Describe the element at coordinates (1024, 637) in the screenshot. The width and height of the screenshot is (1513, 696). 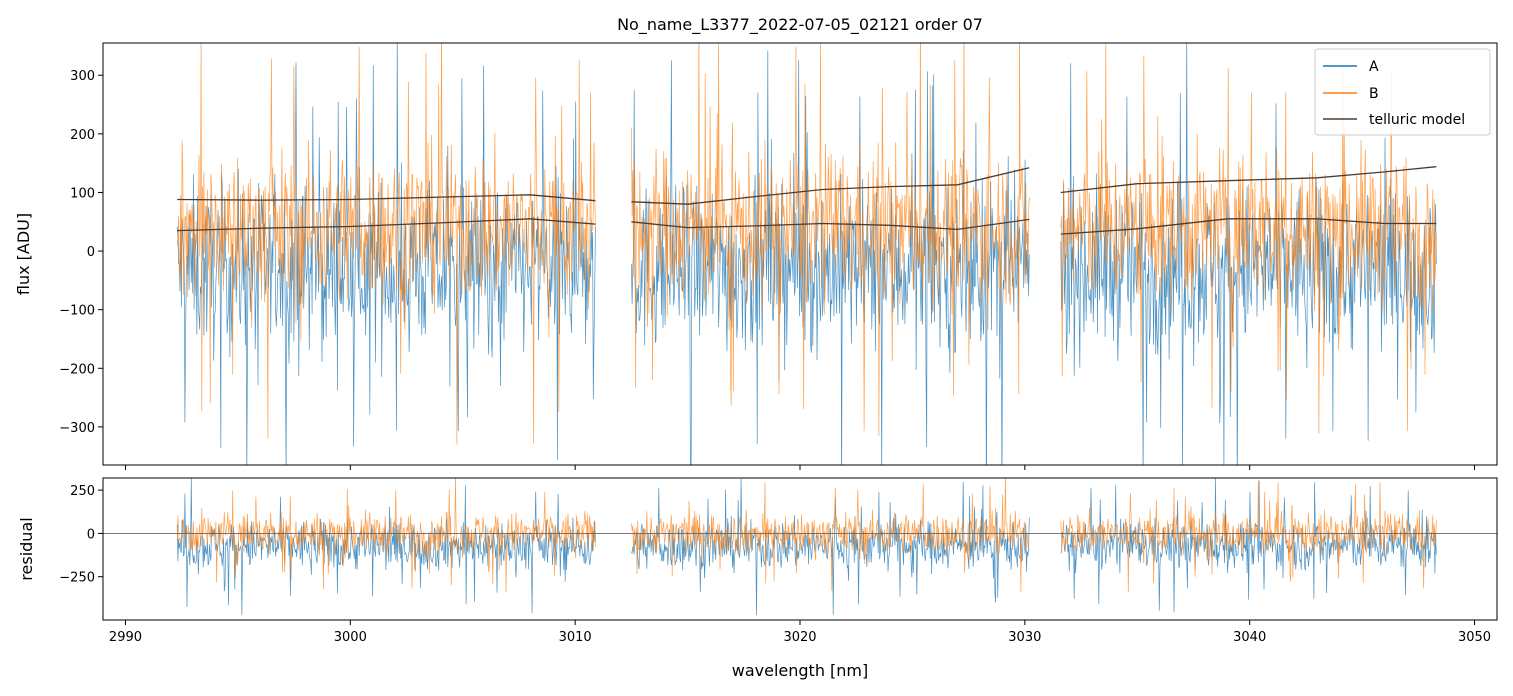
I see `x-tick-label: 3030` at that location.